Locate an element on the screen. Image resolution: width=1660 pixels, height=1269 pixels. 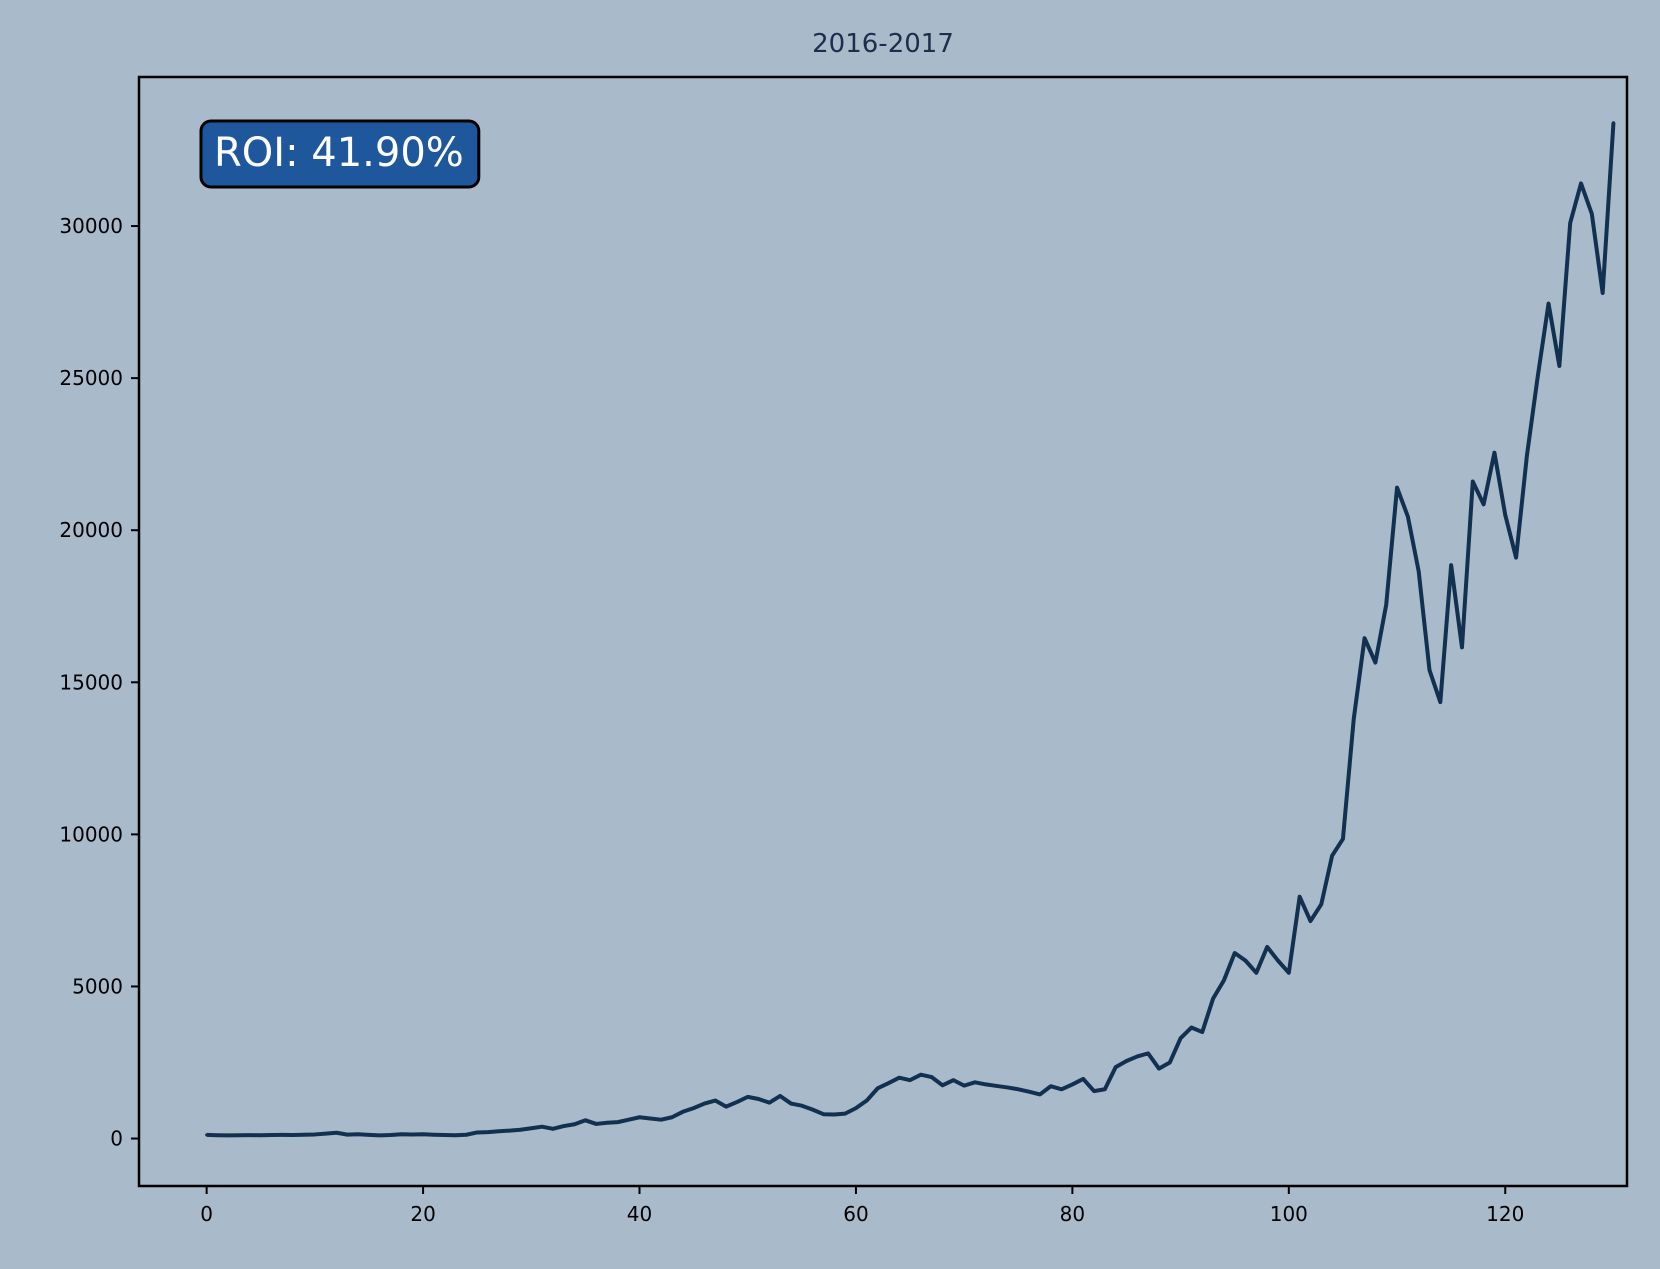
y-tick-label: 5000 is located at coordinates (97, 986).